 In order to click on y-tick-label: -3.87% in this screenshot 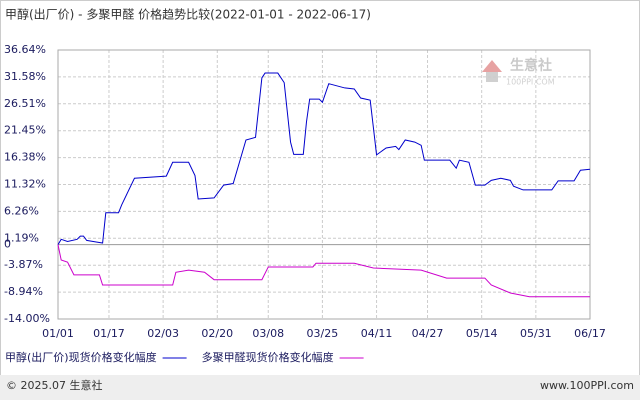, I will do `click(23, 264)`.